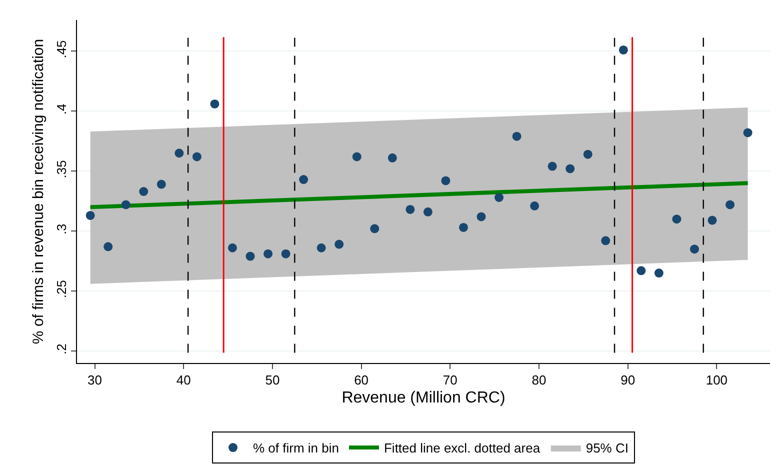 The image size is (772, 466). What do you see at coordinates (61, 229) in the screenshot?
I see `y-tick-label: .3` at bounding box center [61, 229].